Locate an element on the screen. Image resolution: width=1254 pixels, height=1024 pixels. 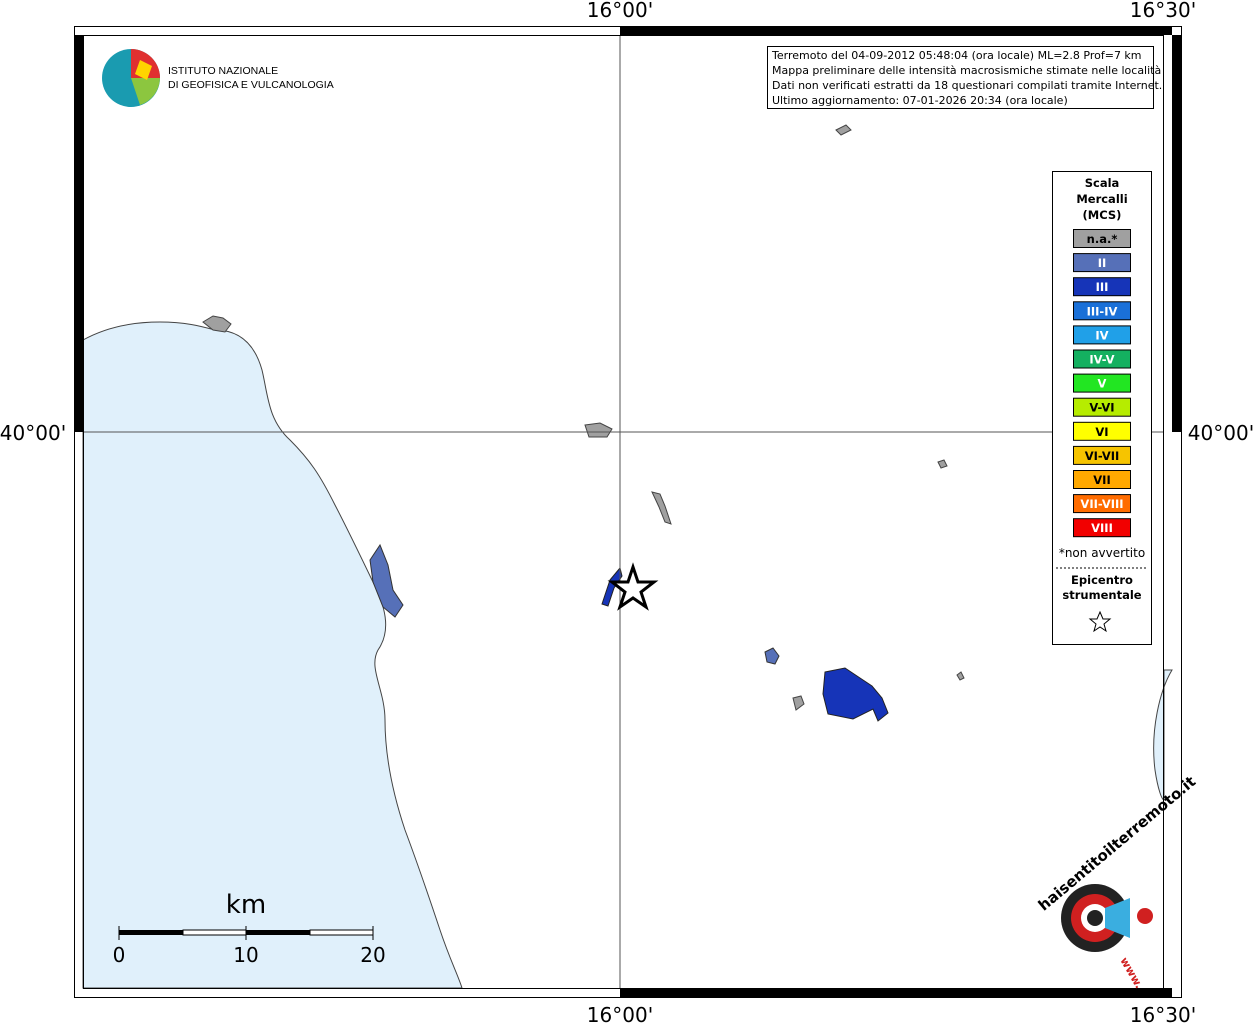
logo-text: ISTITUTO NAZIONALE is located at coordinates (223, 71).